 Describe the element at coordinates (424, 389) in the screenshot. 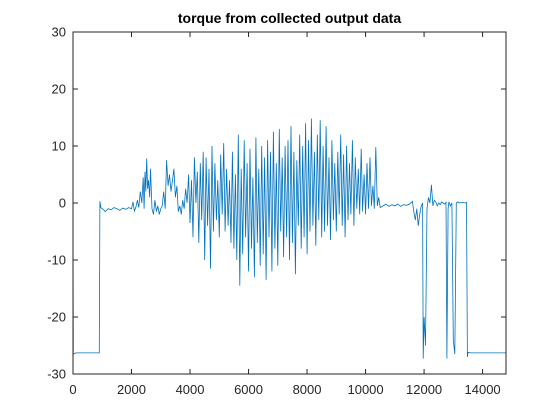

I see `x-tick-label: 12000` at that location.